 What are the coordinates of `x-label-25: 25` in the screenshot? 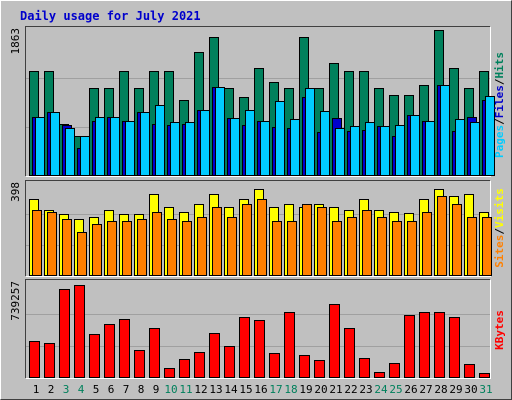 It's located at (395, 389).